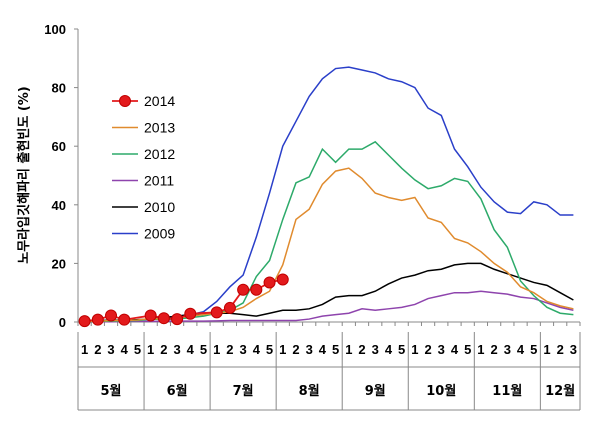 This screenshot has height=432, width=601. What do you see at coordinates (59, 146) in the screenshot?
I see `y-tick-label: 60` at bounding box center [59, 146].